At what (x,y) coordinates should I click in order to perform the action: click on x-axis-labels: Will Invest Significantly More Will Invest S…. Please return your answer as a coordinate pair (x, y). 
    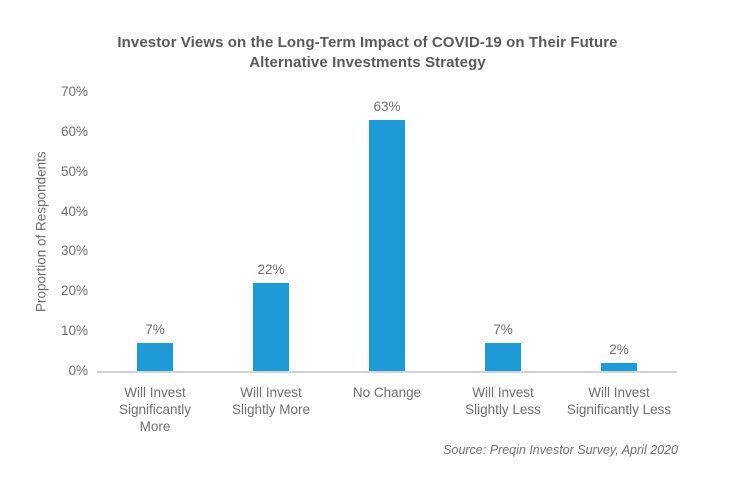
    Looking at the image, I should click on (387, 409).